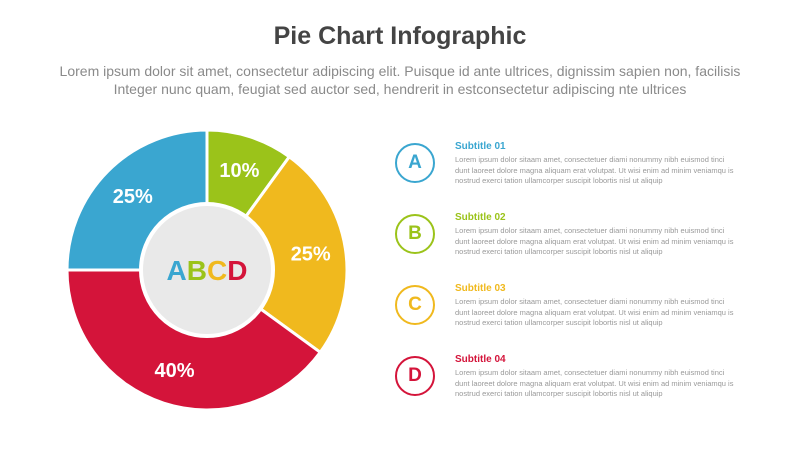 The image size is (800, 450). I want to click on slice-label-a: 10%, so click(239, 171).